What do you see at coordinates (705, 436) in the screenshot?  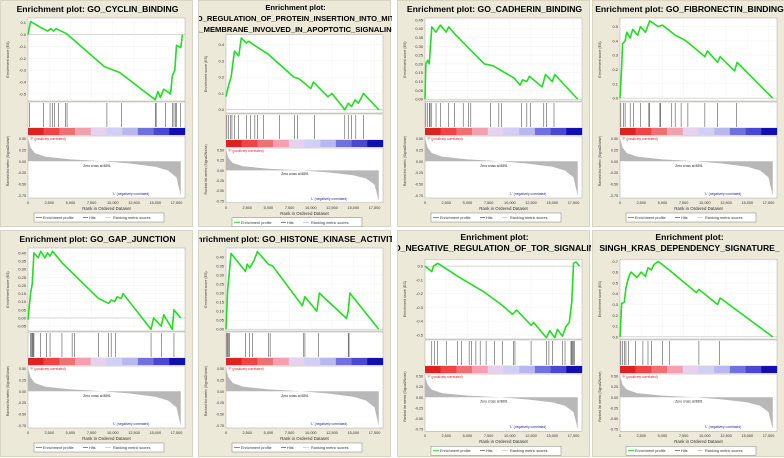 I see `x-tick-label: 10,000` at bounding box center [705, 436].